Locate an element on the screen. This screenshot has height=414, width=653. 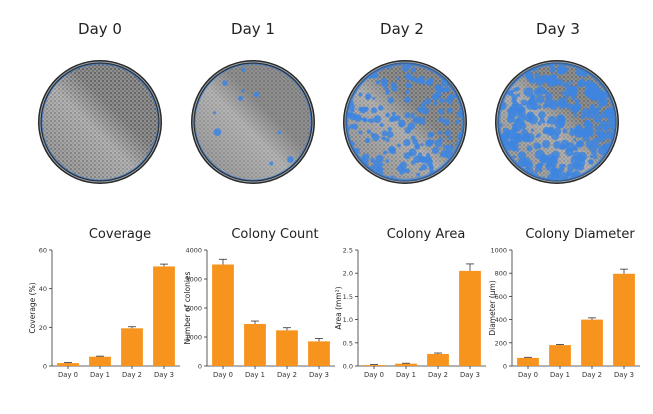
y-tick-label: 60 is located at coordinates (43, 251).